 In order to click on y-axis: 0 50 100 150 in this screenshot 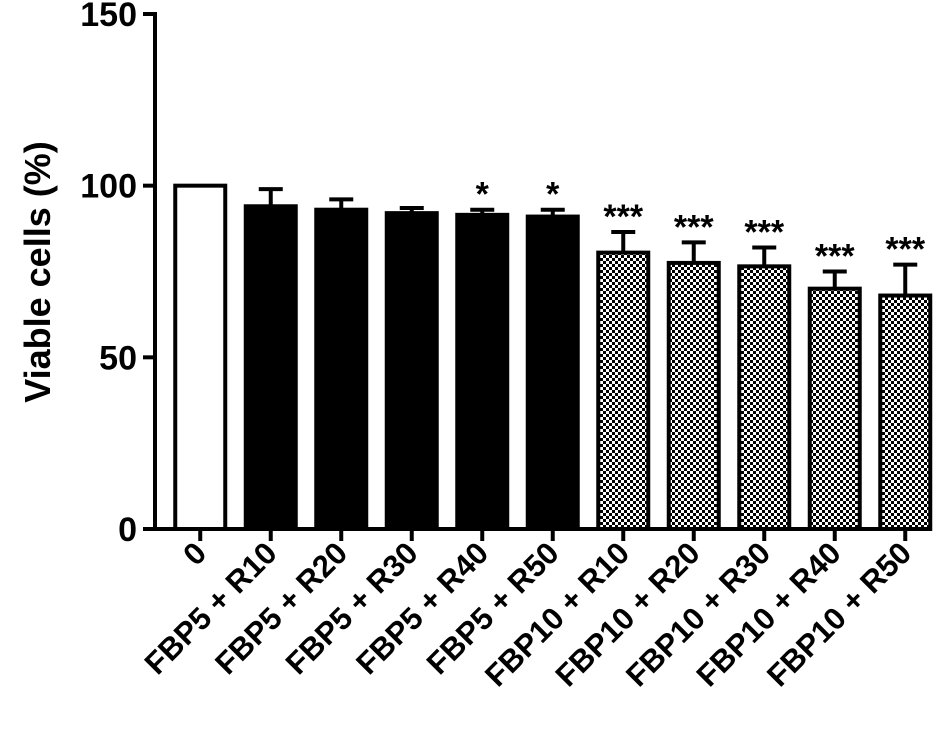, I will do `click(118, 274)`.